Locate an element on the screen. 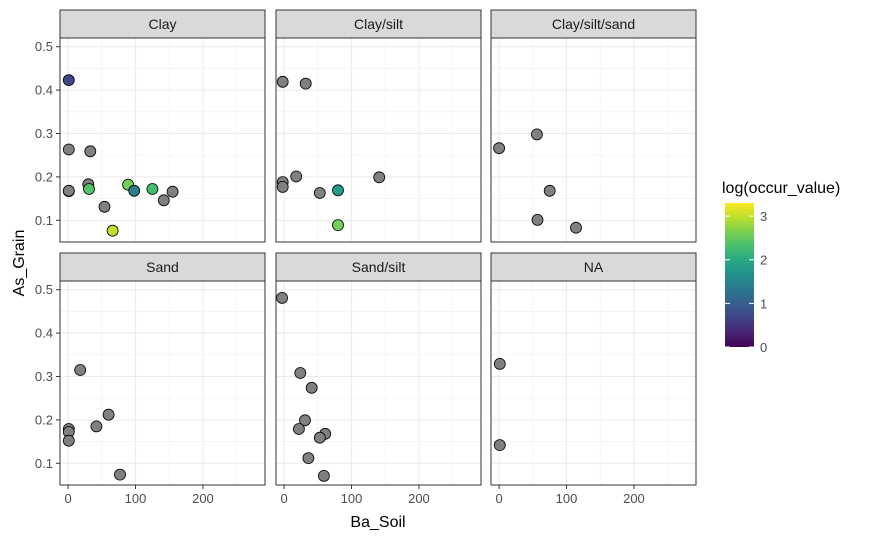 The image size is (875, 540). facet-label: Sand is located at coordinates (162, 267).